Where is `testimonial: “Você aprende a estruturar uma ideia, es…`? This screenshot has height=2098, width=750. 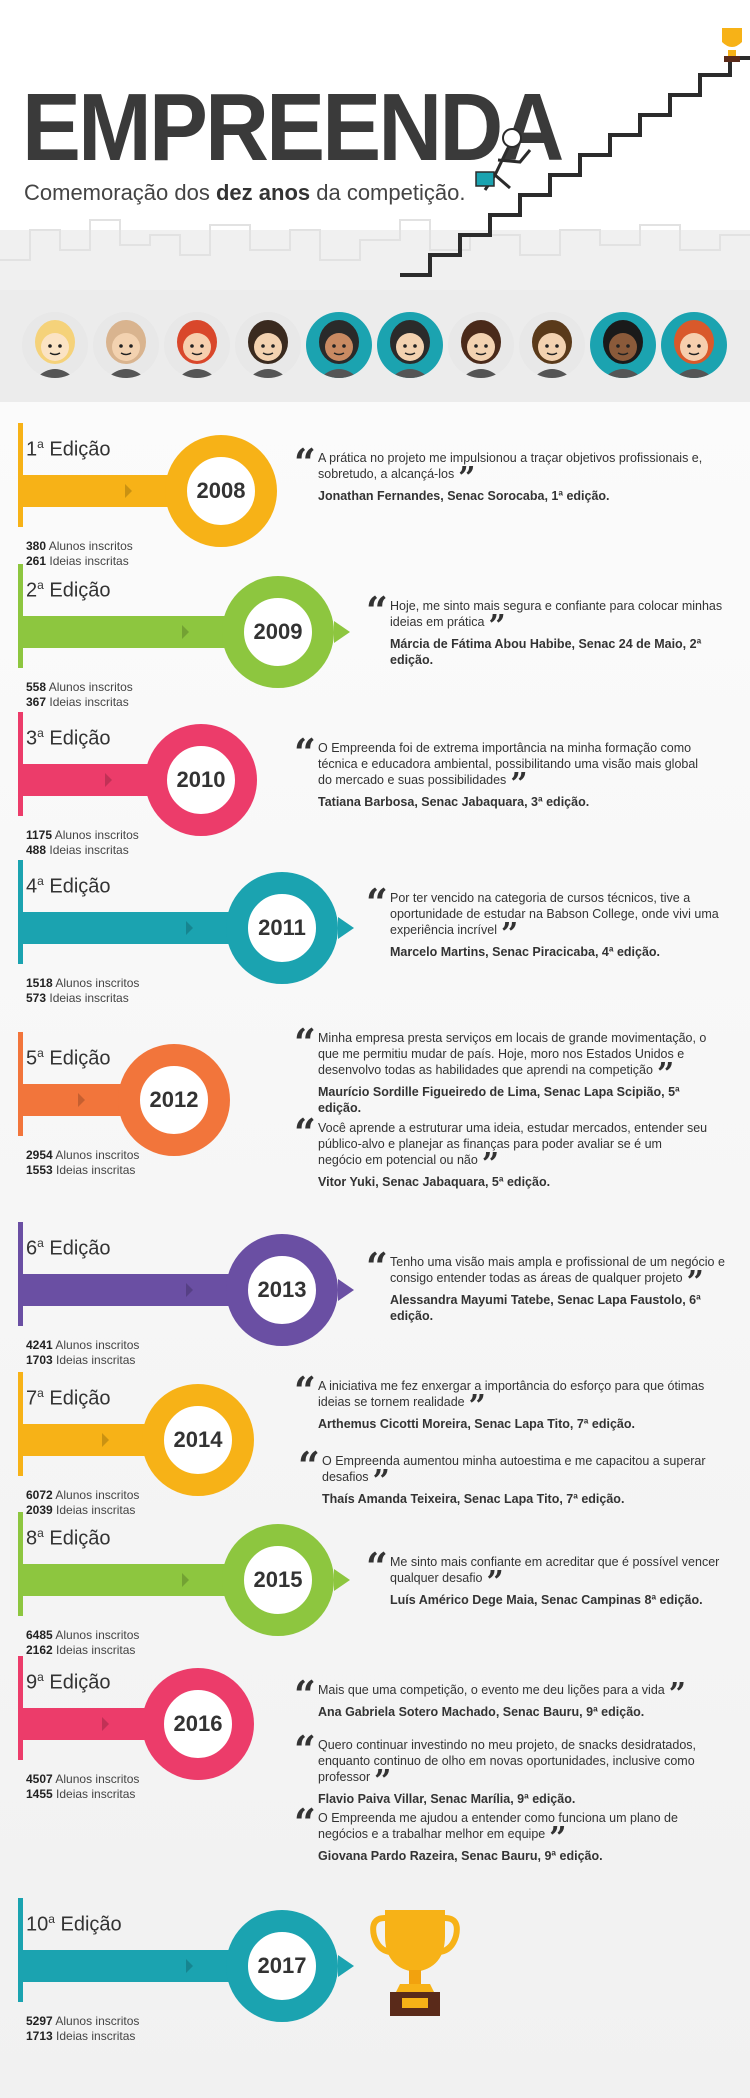 testimonial: “Você aprende a estruturar uma ideia, es… is located at coordinates (501, 1152).